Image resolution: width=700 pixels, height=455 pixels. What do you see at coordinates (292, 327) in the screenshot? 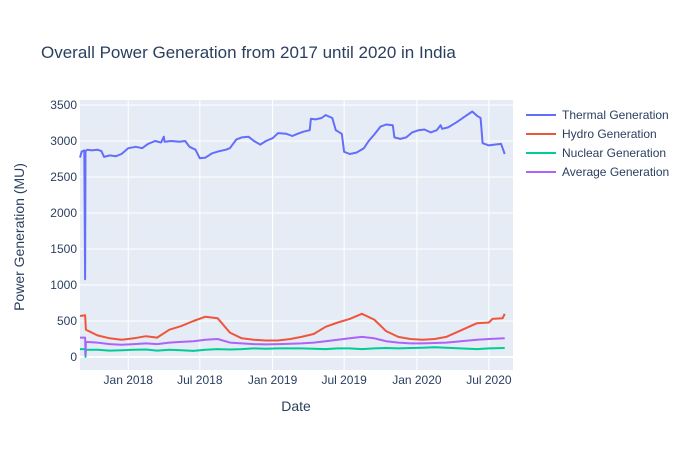
I see `series-line-hydro-generation` at bounding box center [292, 327].